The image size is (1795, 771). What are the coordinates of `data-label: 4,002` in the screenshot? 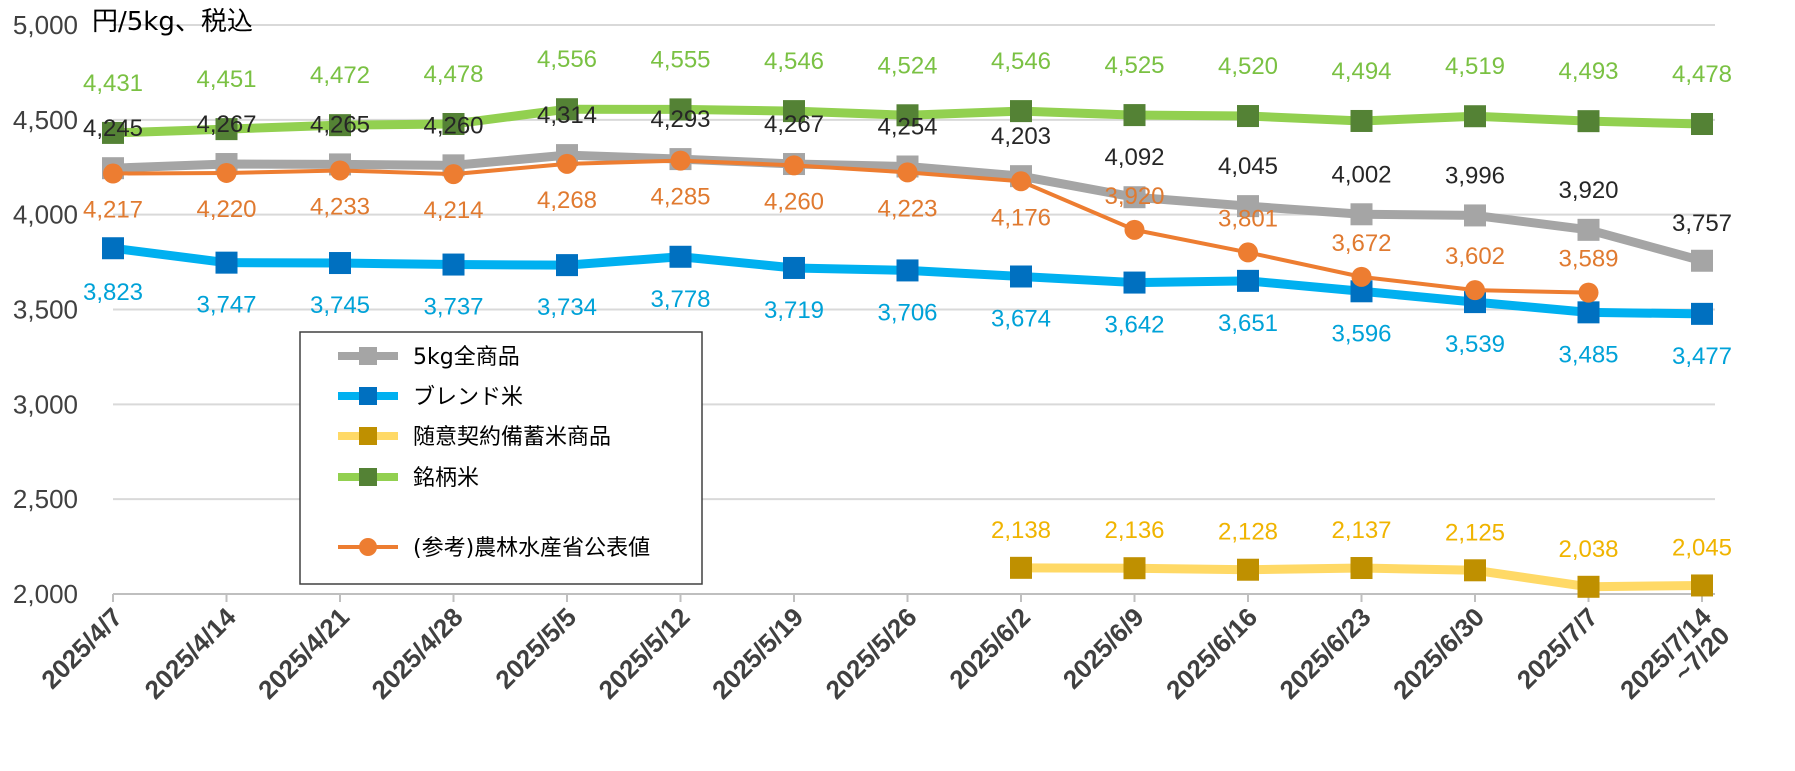 It's located at (1361, 174).